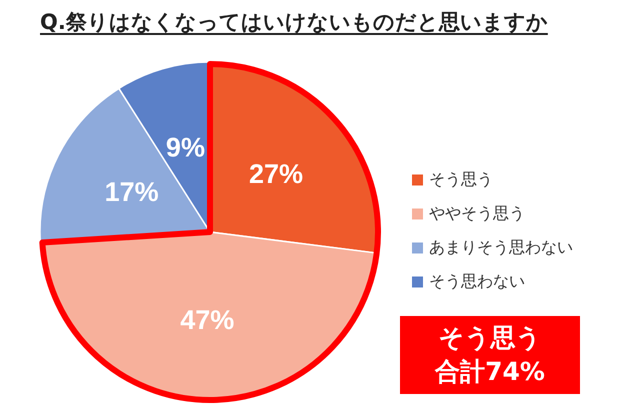 Image resolution: width=640 pixels, height=420 pixels. What do you see at coordinates (490, 372) in the screenshot?
I see `text: 合計74%` at bounding box center [490, 372].